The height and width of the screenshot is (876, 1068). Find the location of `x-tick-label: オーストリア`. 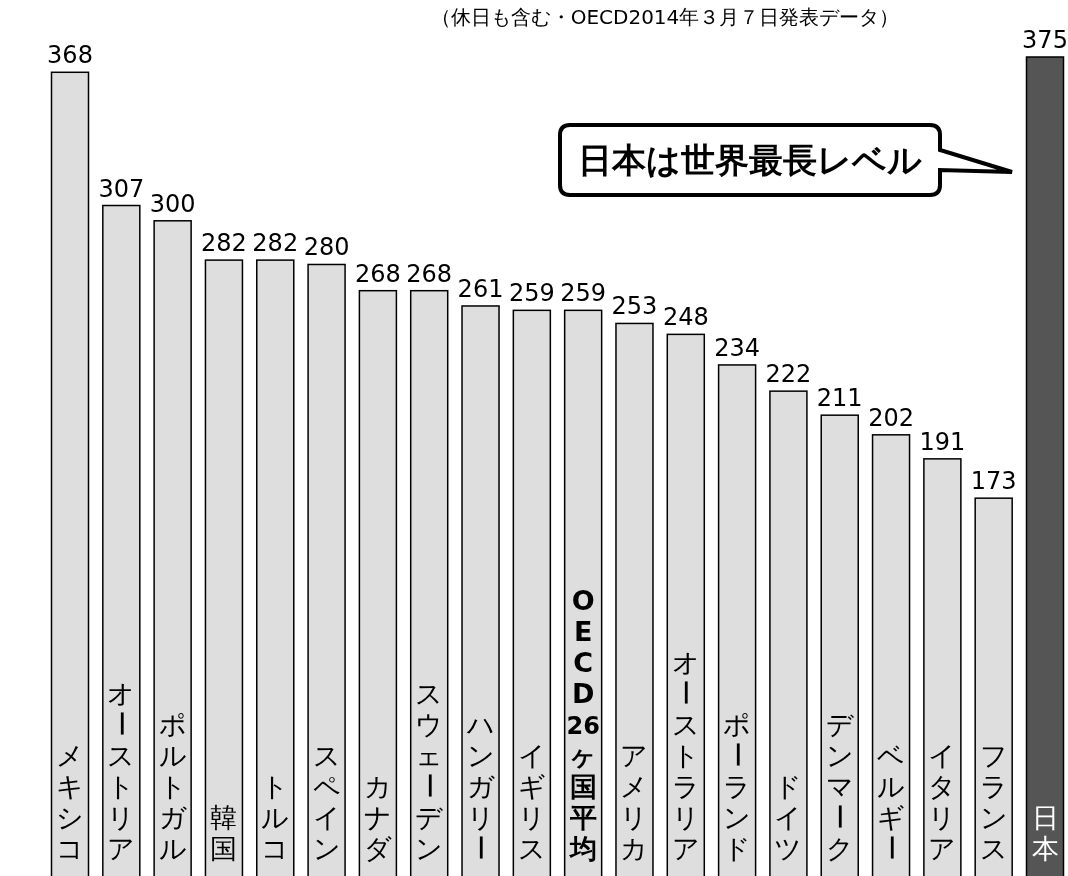

x-tick-label: オーストリア is located at coordinates (121, 771).